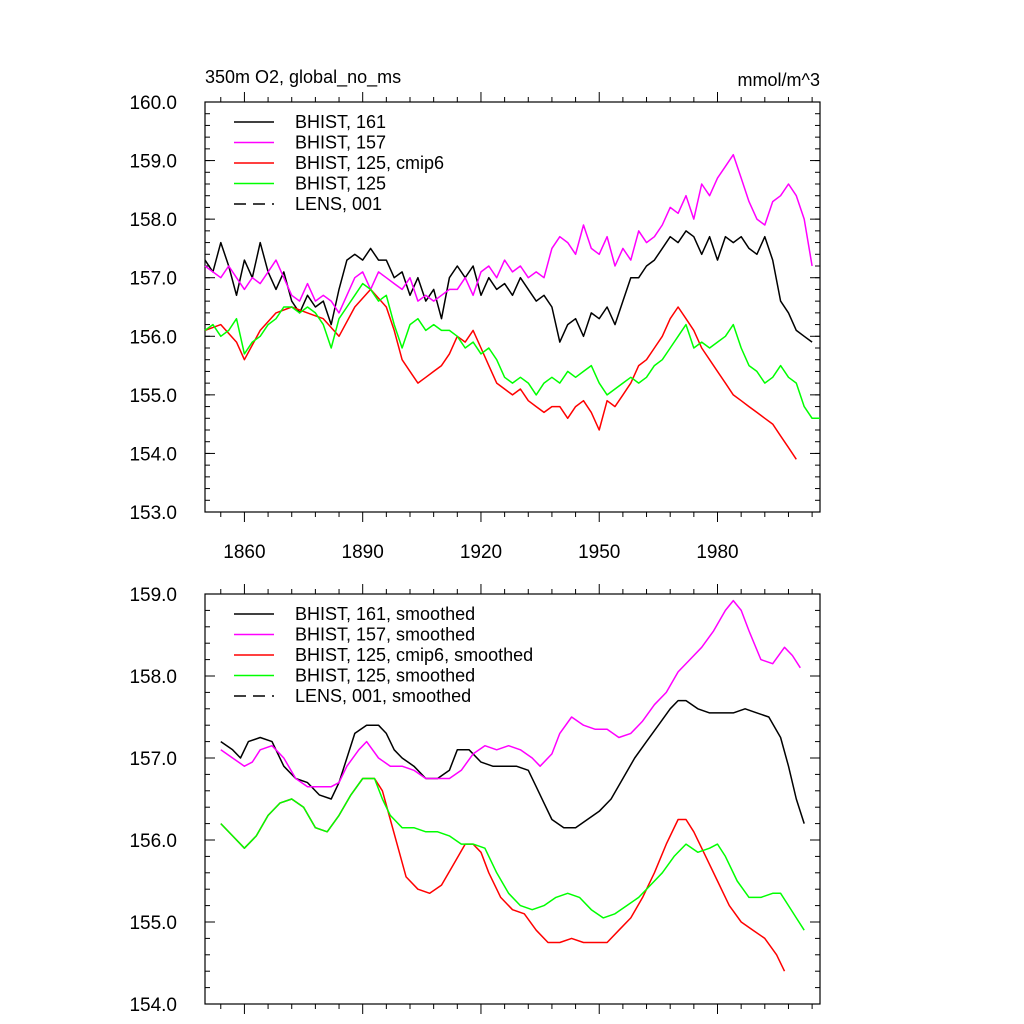  Describe the element at coordinates (717, 552) in the screenshot. I see `x-tick-label: 1980` at that location.